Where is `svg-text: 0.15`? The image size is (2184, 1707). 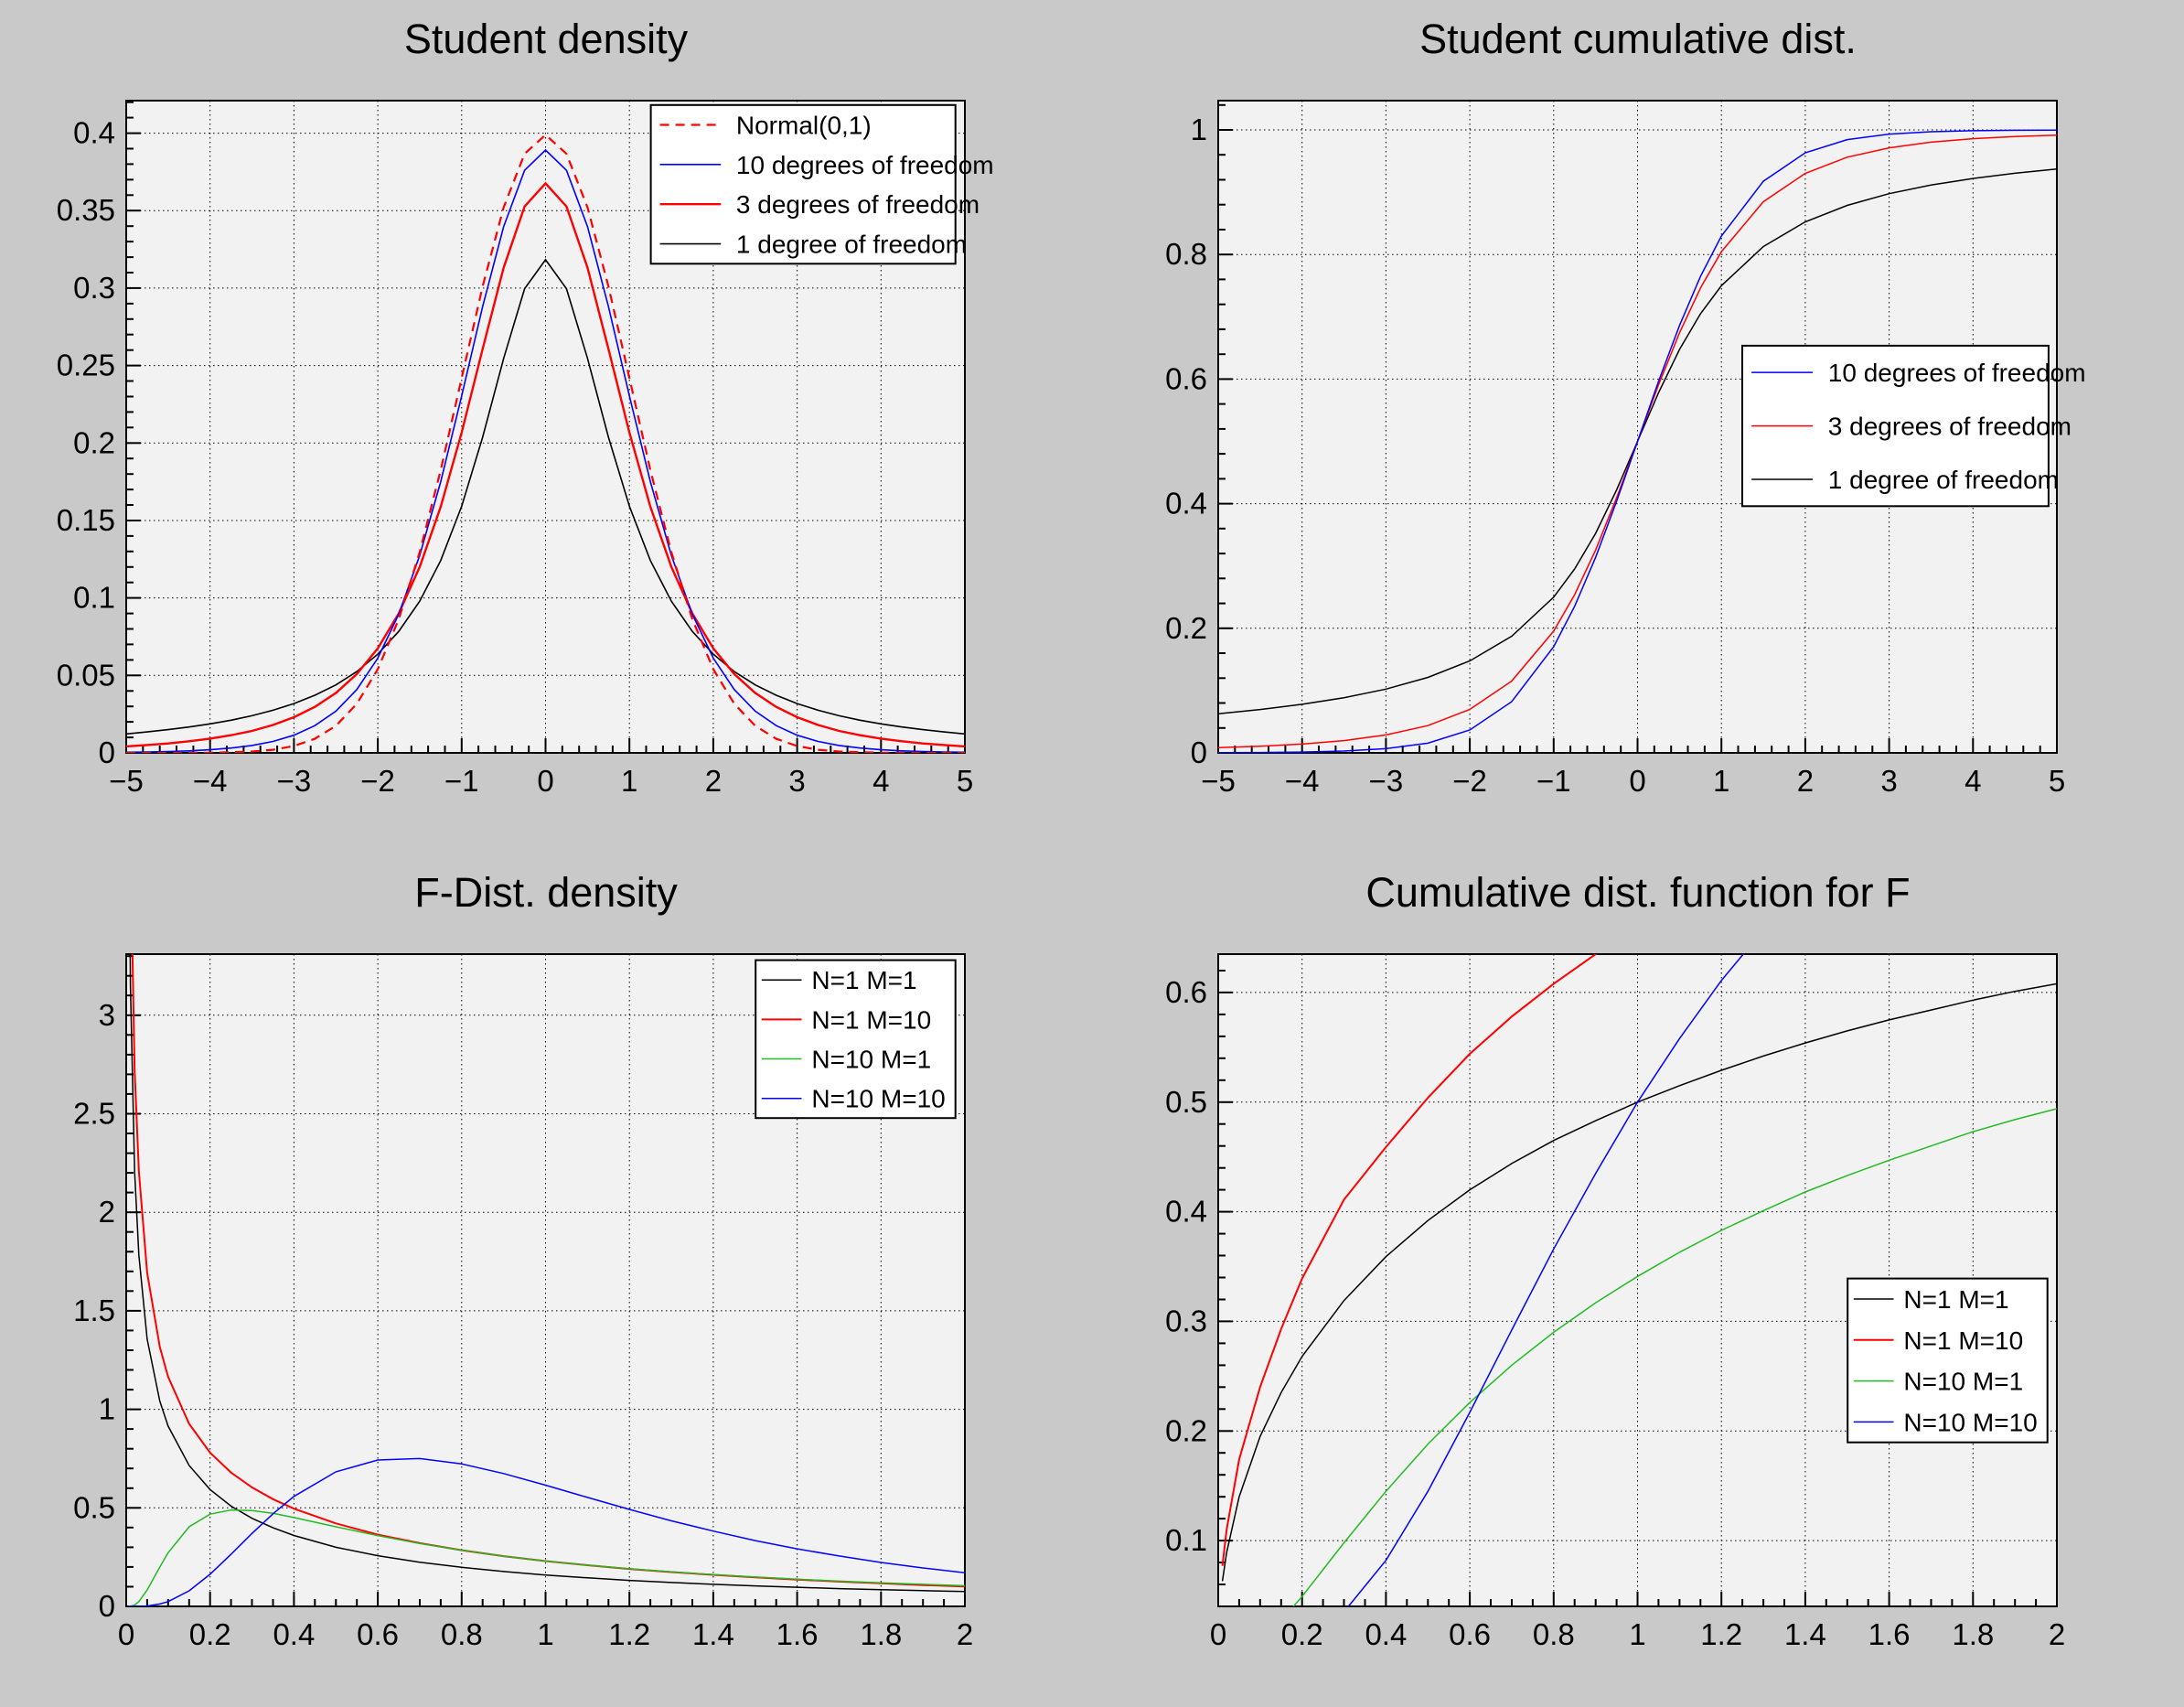
svg-text: 0.15 is located at coordinates (86, 520).